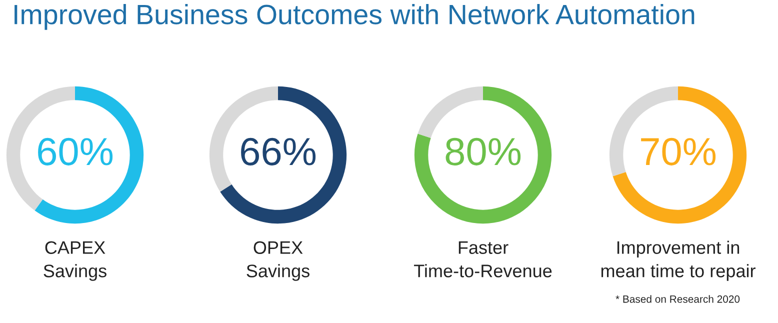 The height and width of the screenshot is (323, 778). I want to click on data-label: 70%, so click(678, 152).